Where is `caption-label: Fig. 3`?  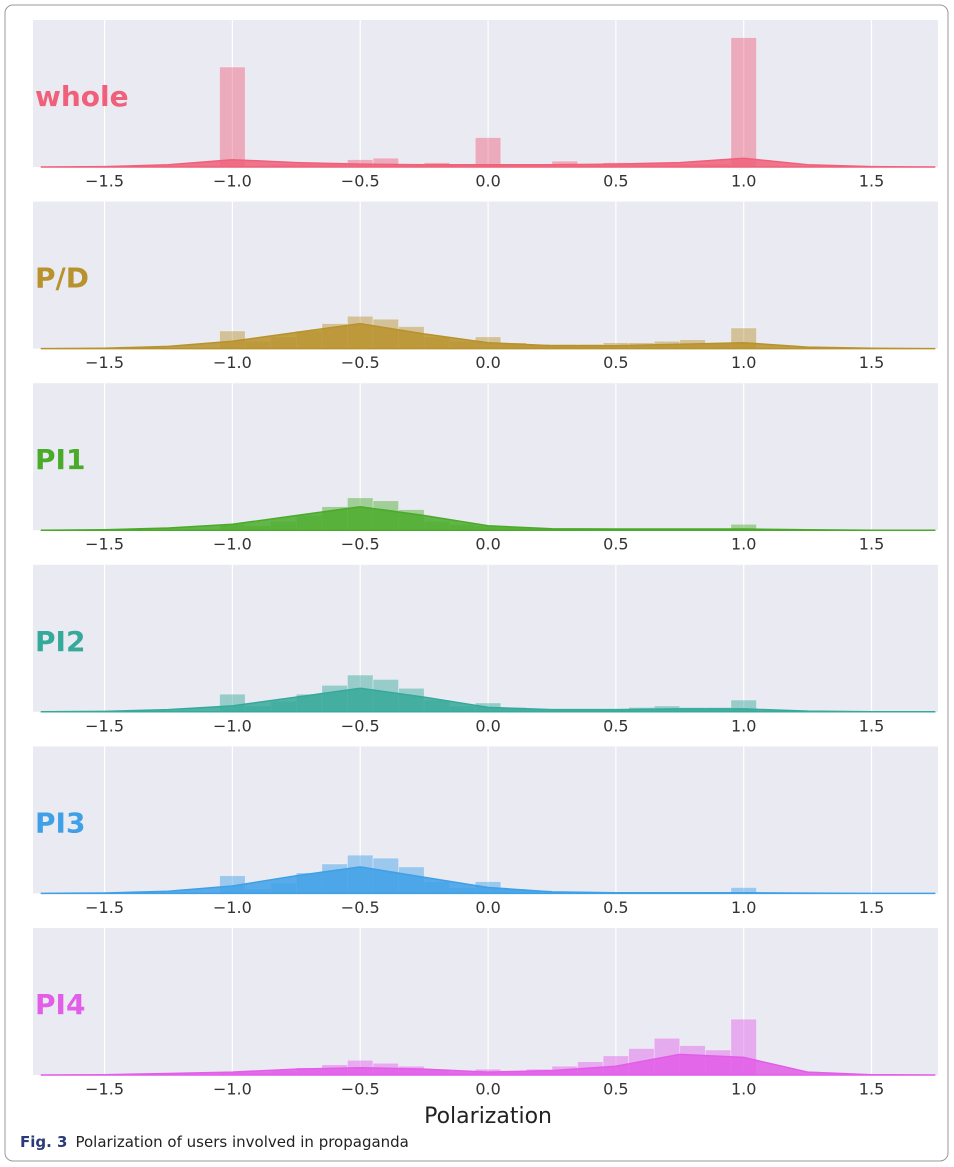 caption-label: Fig. 3 is located at coordinates (43, 1142).